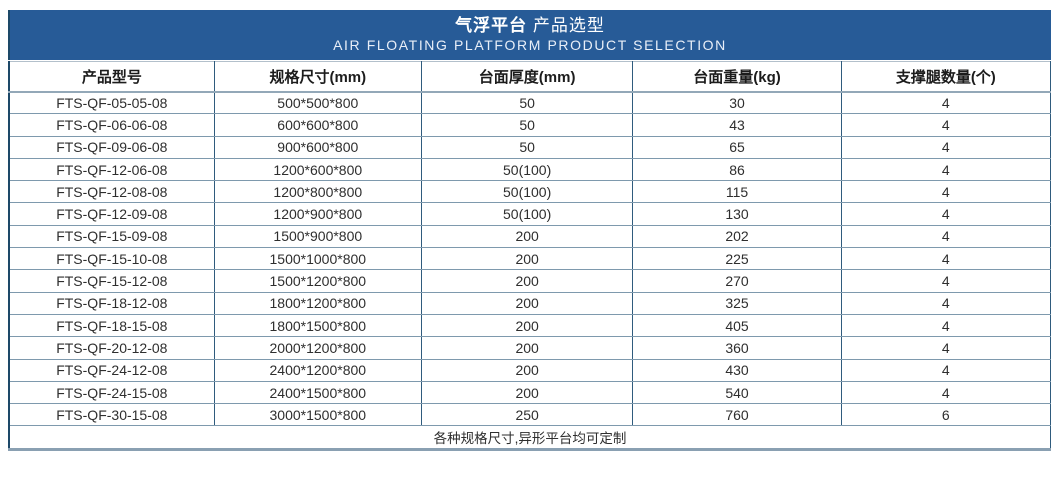  I want to click on cell-weight: 225, so click(737, 259).